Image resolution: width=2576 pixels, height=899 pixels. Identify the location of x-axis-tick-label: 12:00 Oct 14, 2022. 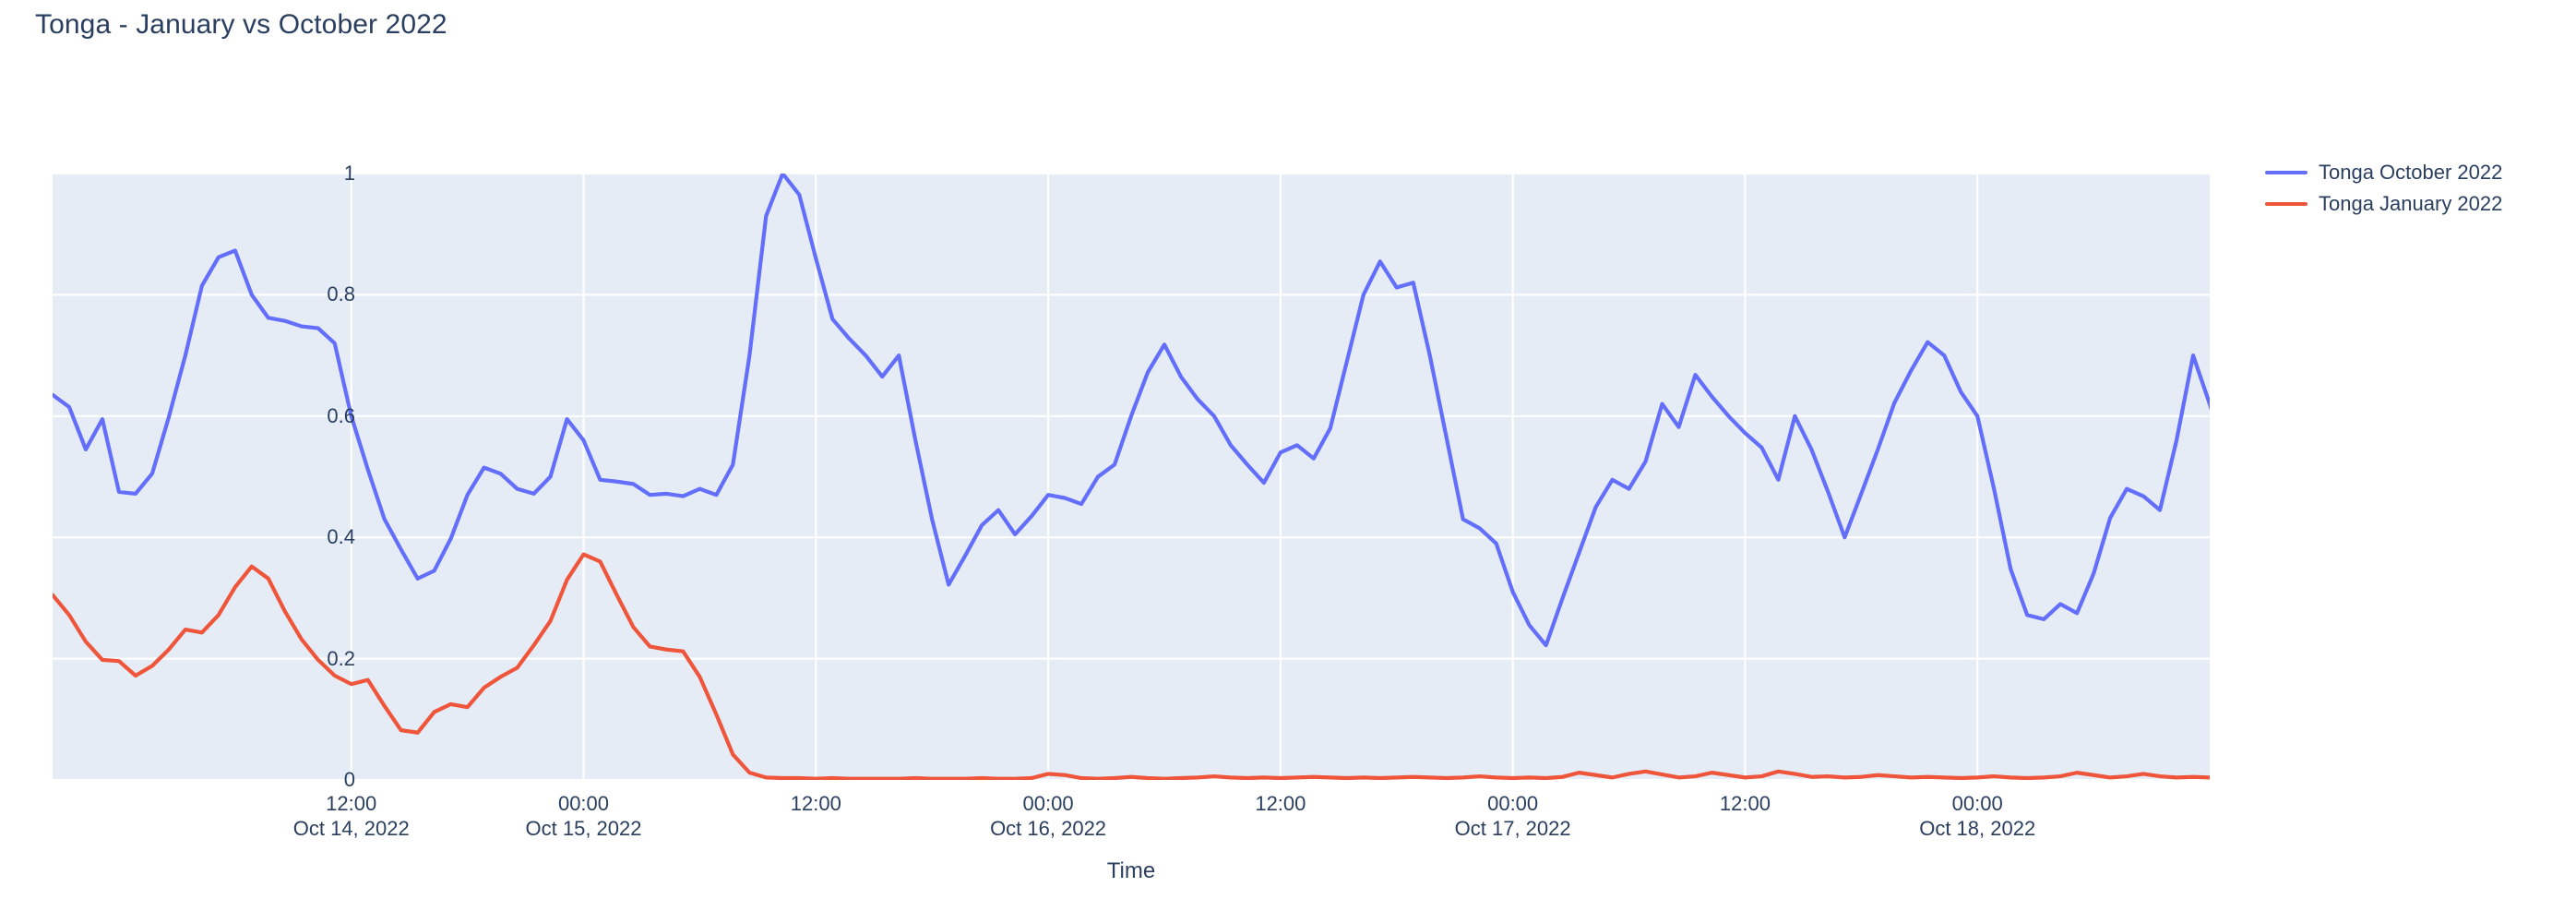
(351, 817).